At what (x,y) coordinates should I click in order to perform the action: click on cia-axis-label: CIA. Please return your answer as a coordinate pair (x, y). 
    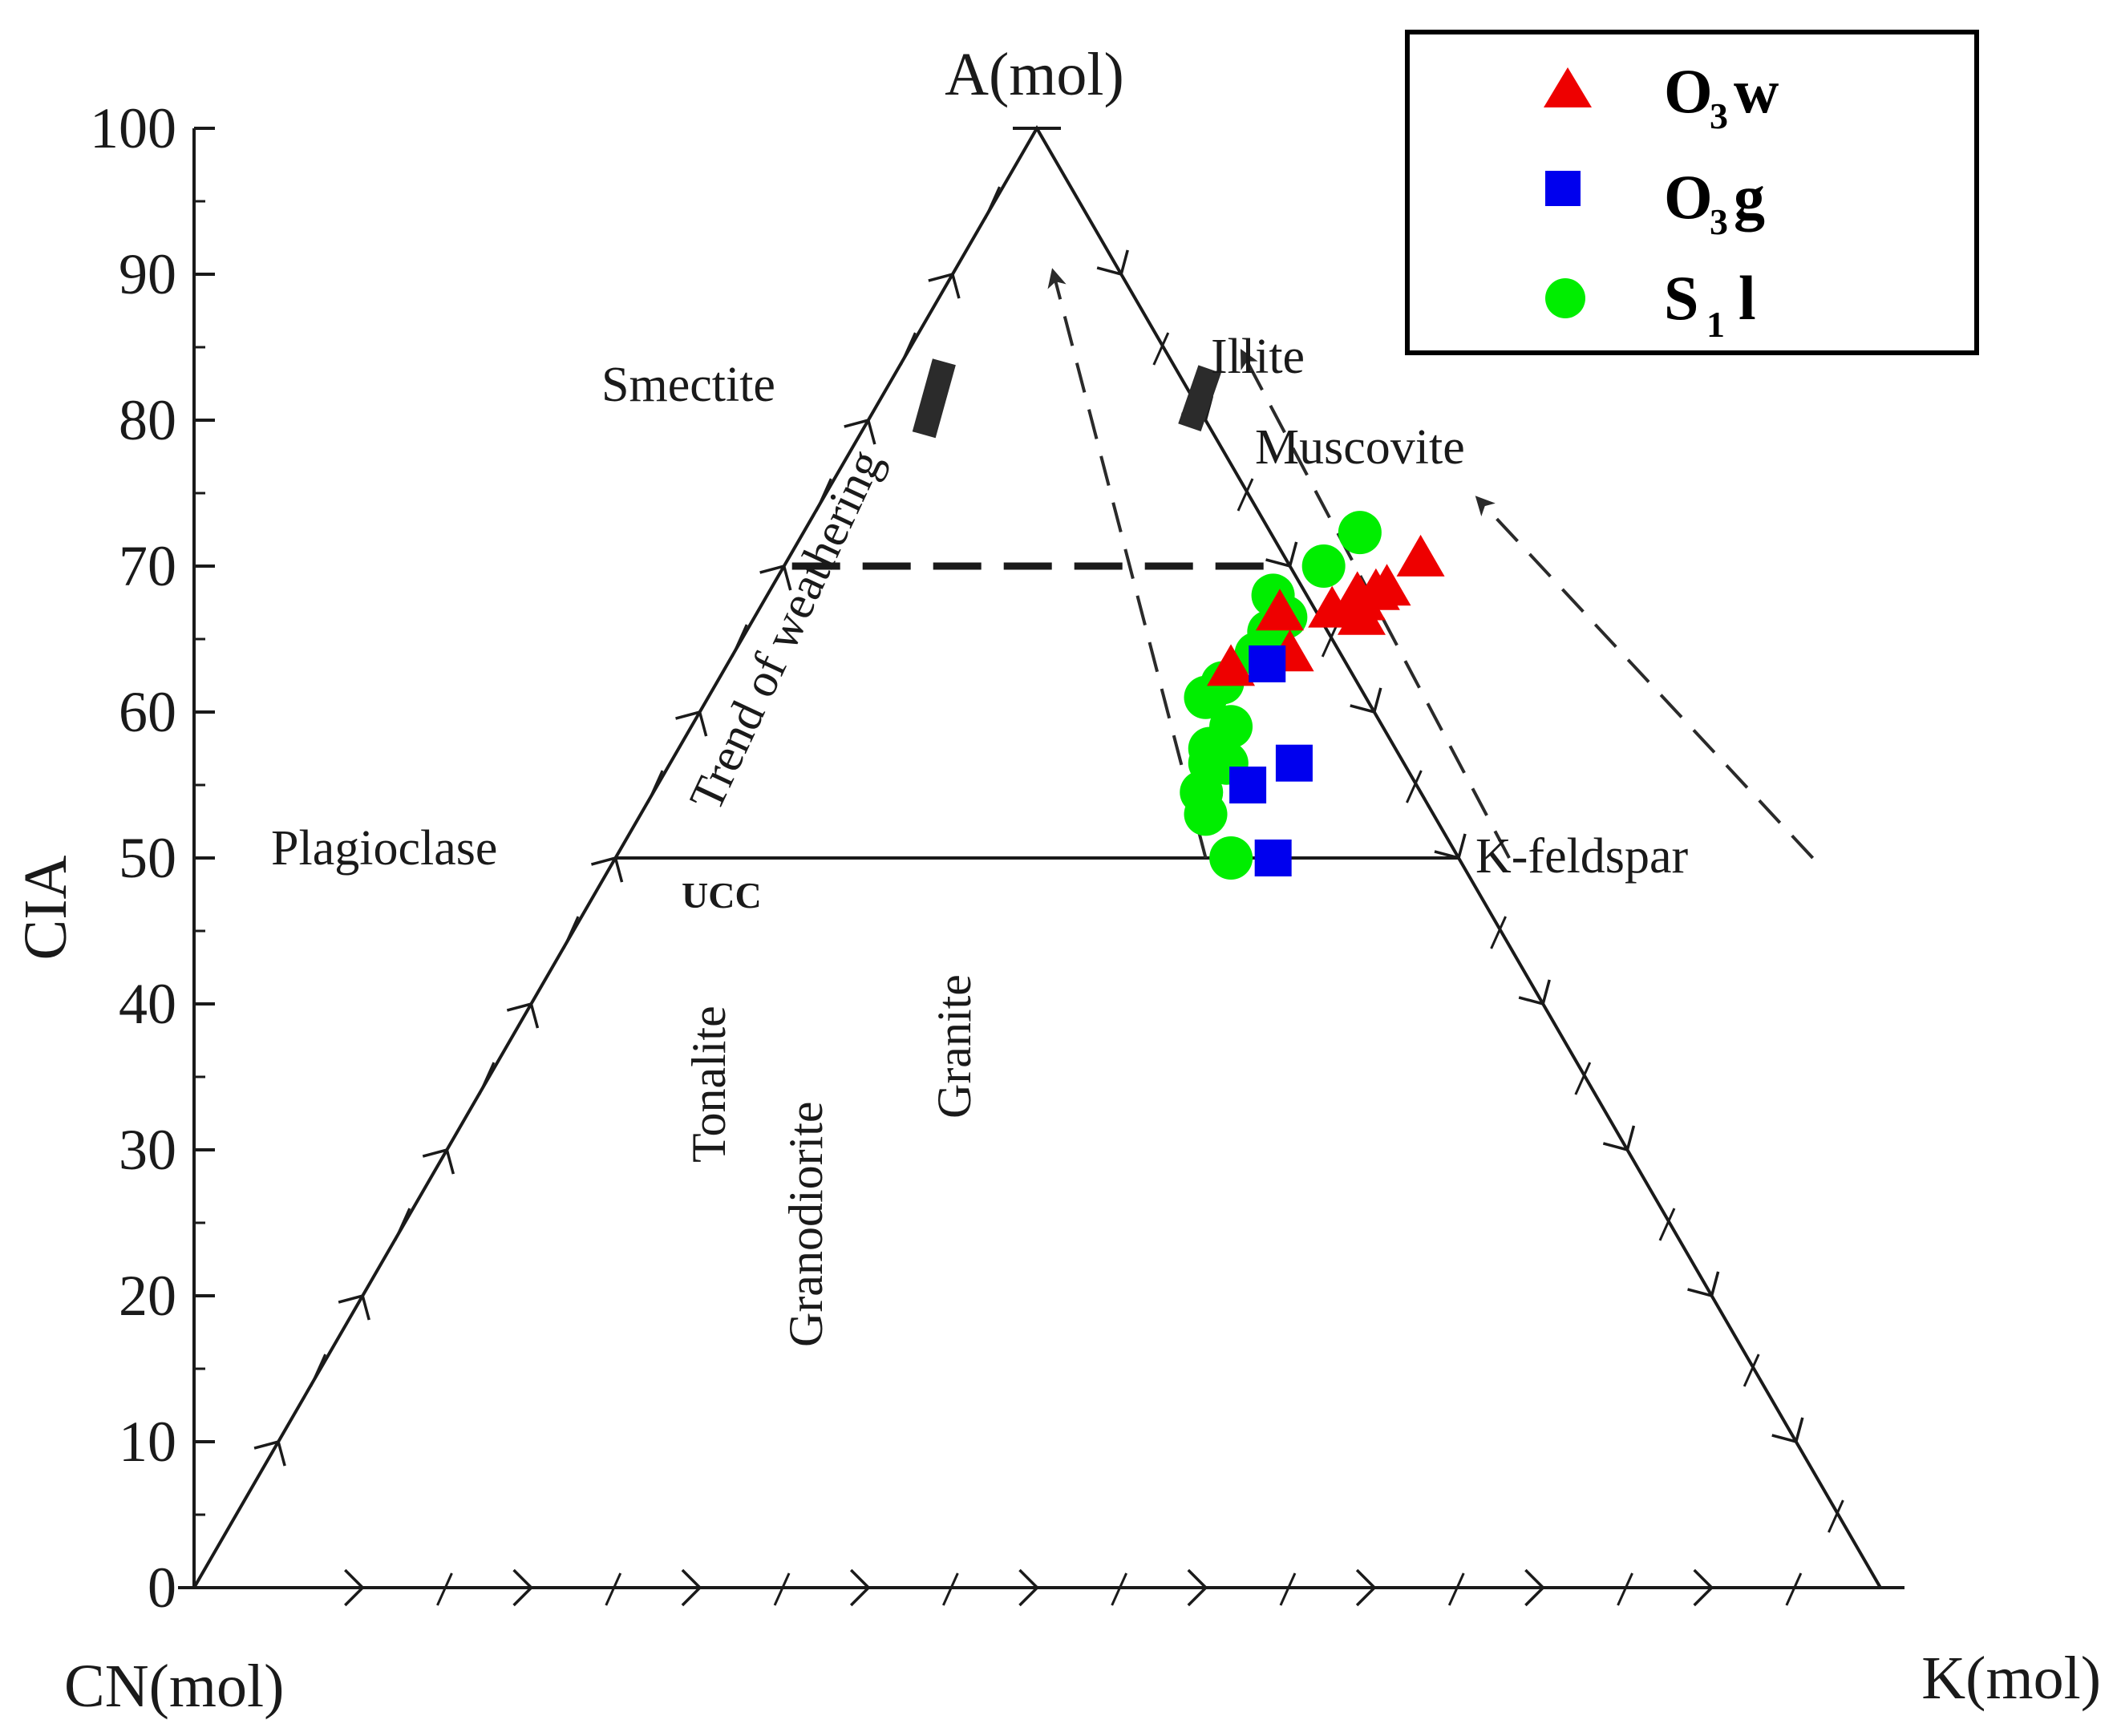
    Looking at the image, I should click on (45, 907).